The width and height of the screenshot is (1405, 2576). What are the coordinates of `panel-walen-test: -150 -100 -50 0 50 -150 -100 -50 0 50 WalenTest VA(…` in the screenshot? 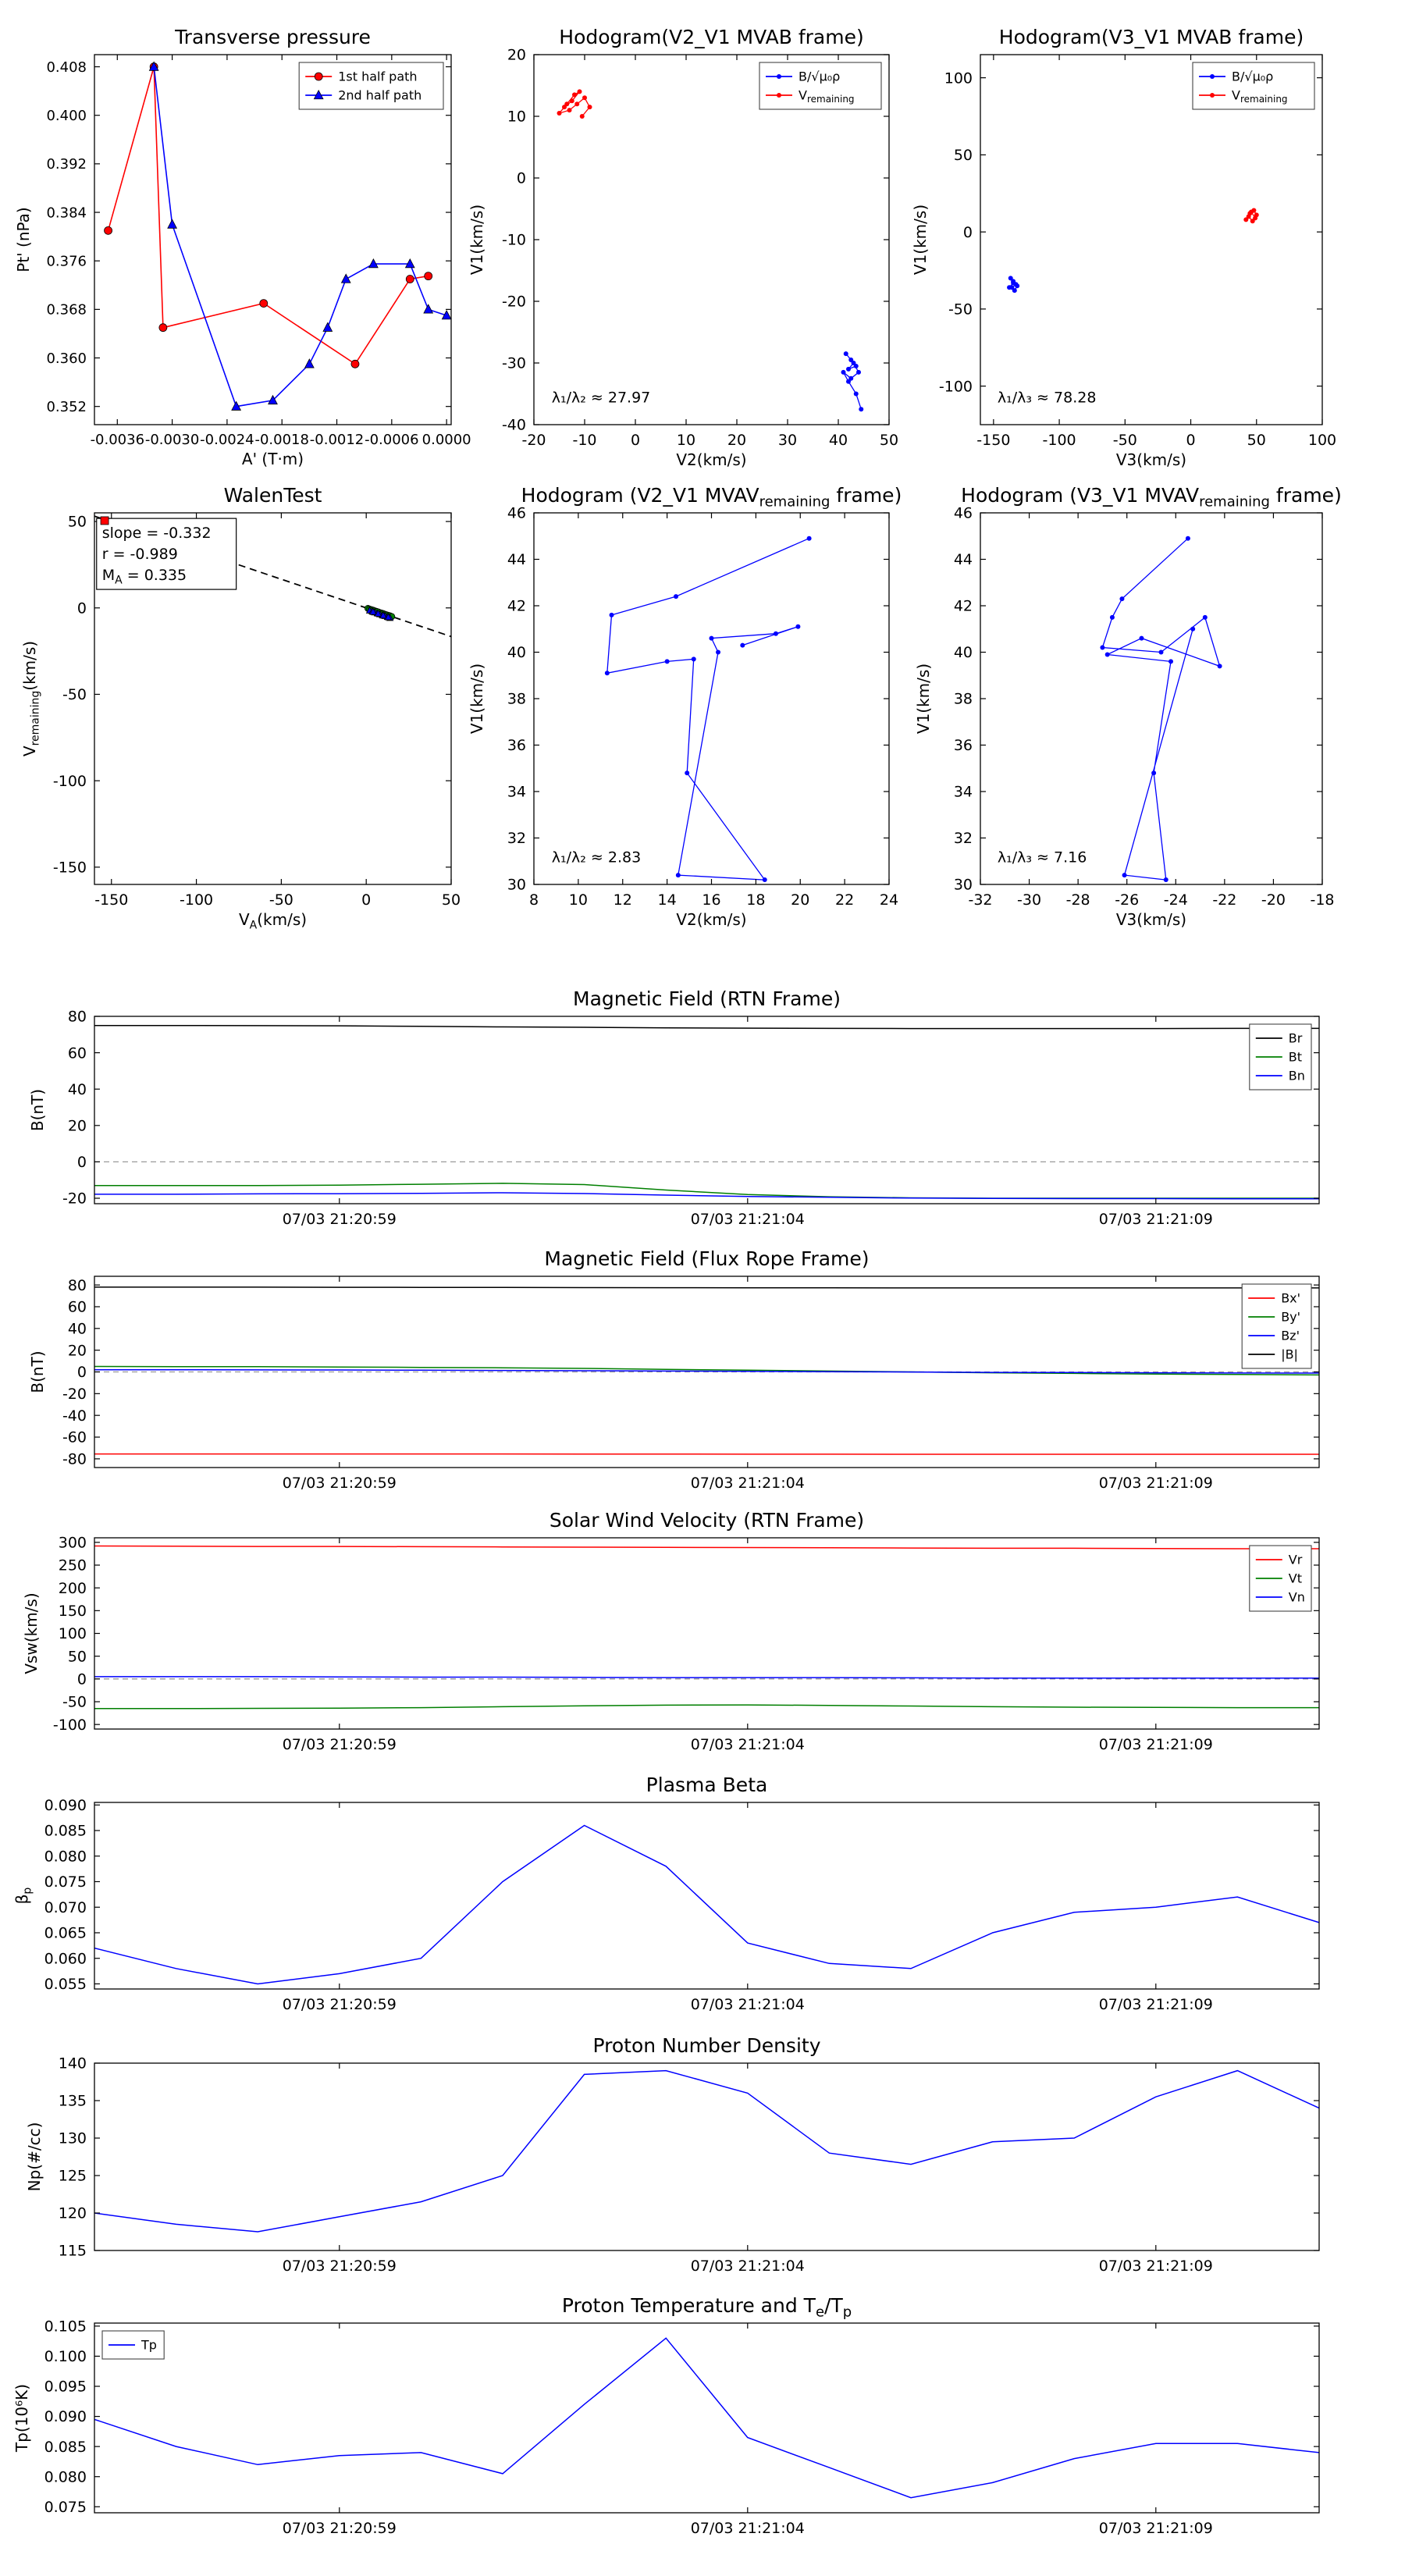 It's located at (241, 707).